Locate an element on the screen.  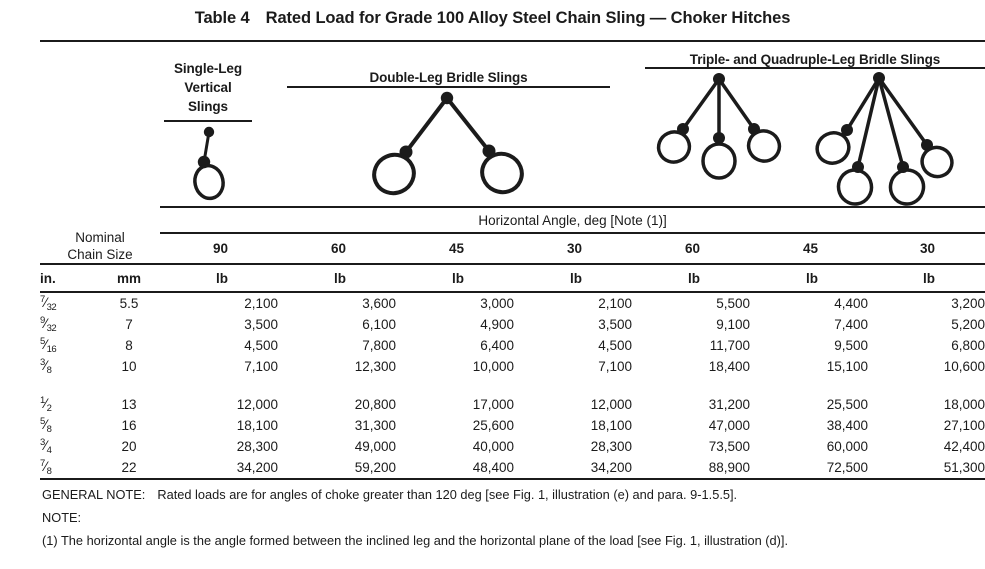
rated-load-cell: 40,000 is located at coordinates (493, 446).